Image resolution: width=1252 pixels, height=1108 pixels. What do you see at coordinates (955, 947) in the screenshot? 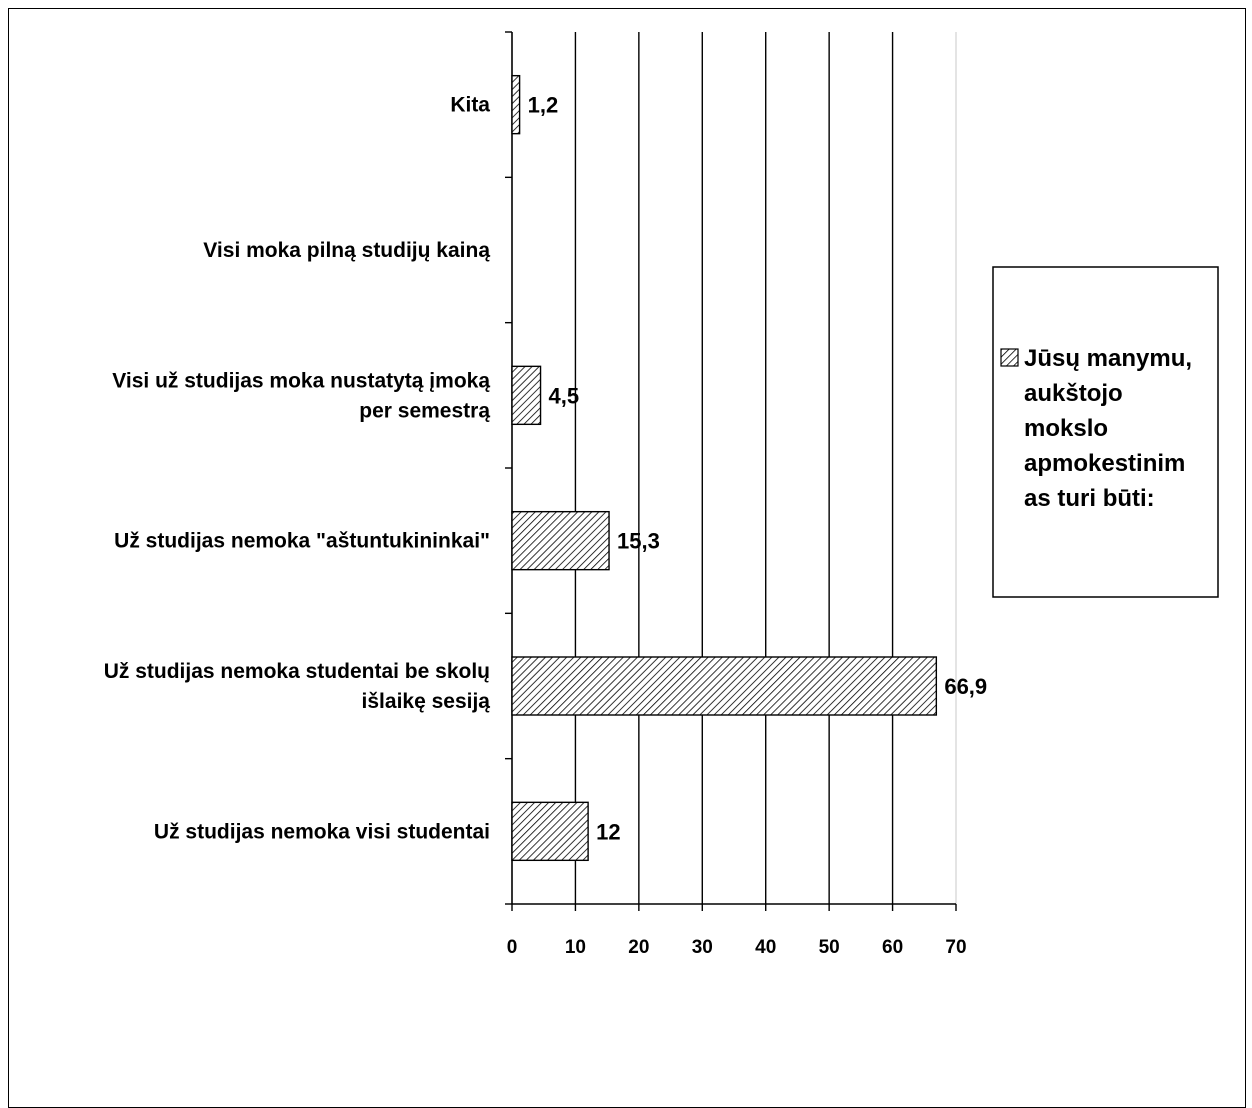
I see `x-tick-label-70: 70` at bounding box center [955, 947].